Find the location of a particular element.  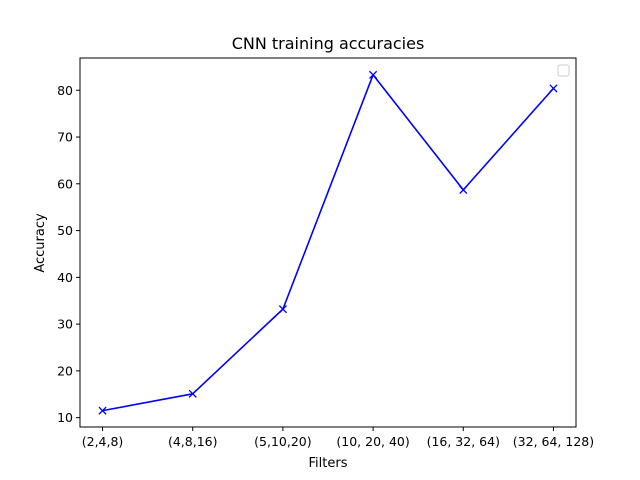

x-axis-label: Filters is located at coordinates (328, 463).